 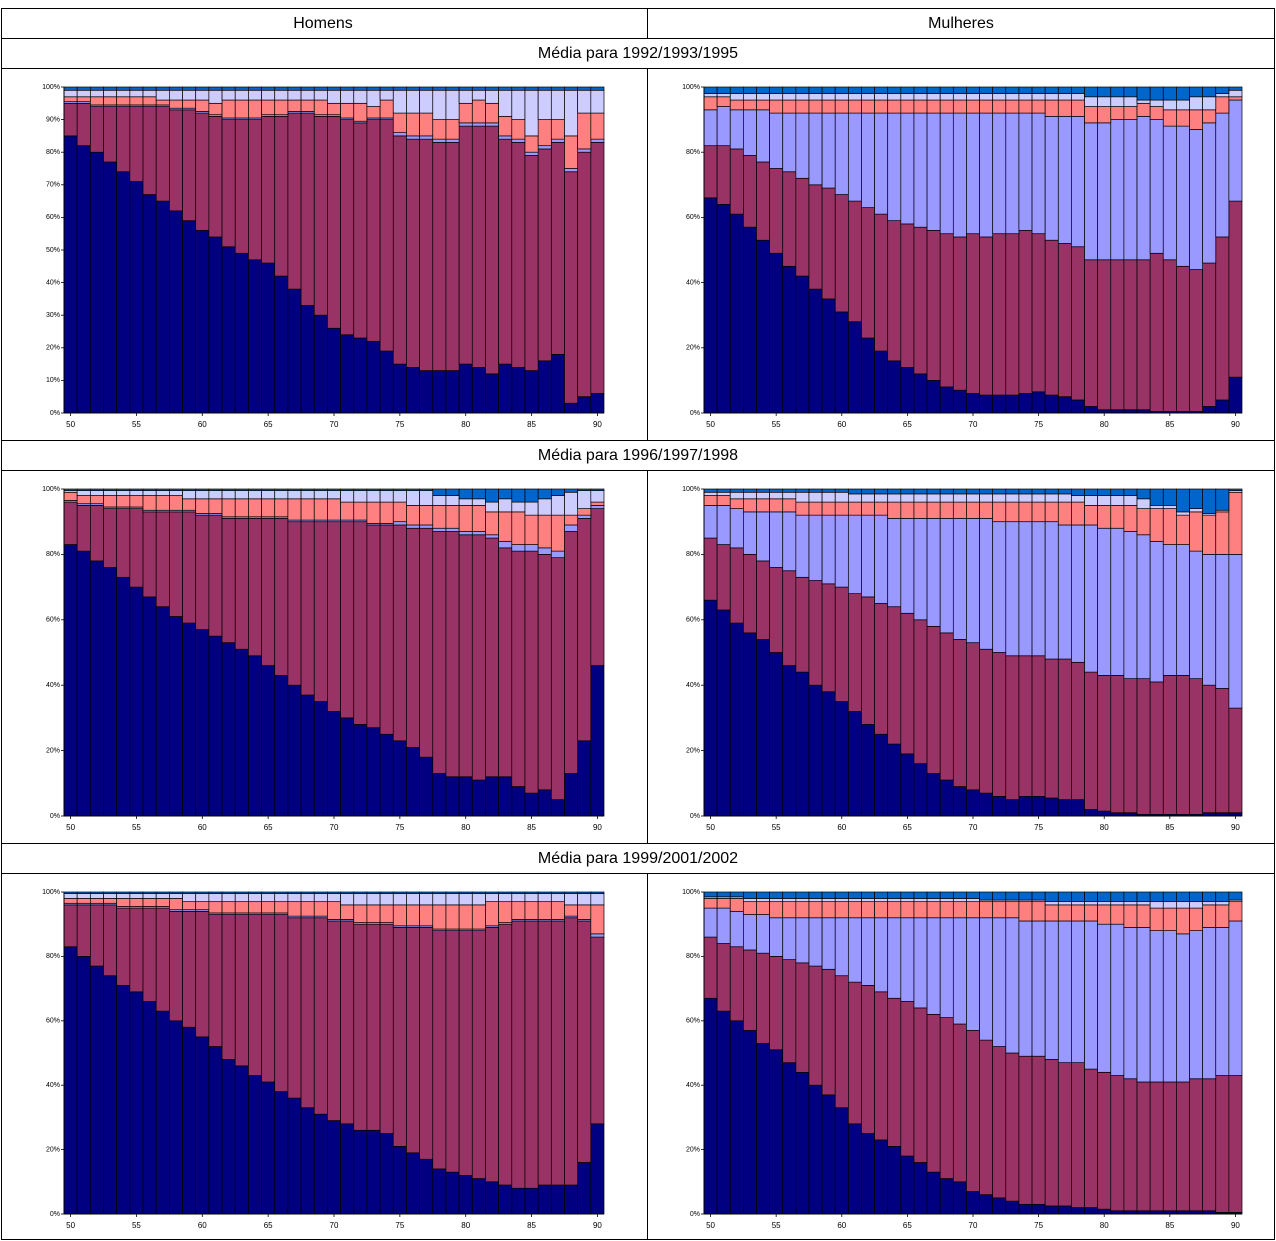 I want to click on y-tick-label: 60%, so click(x=693, y=1021).